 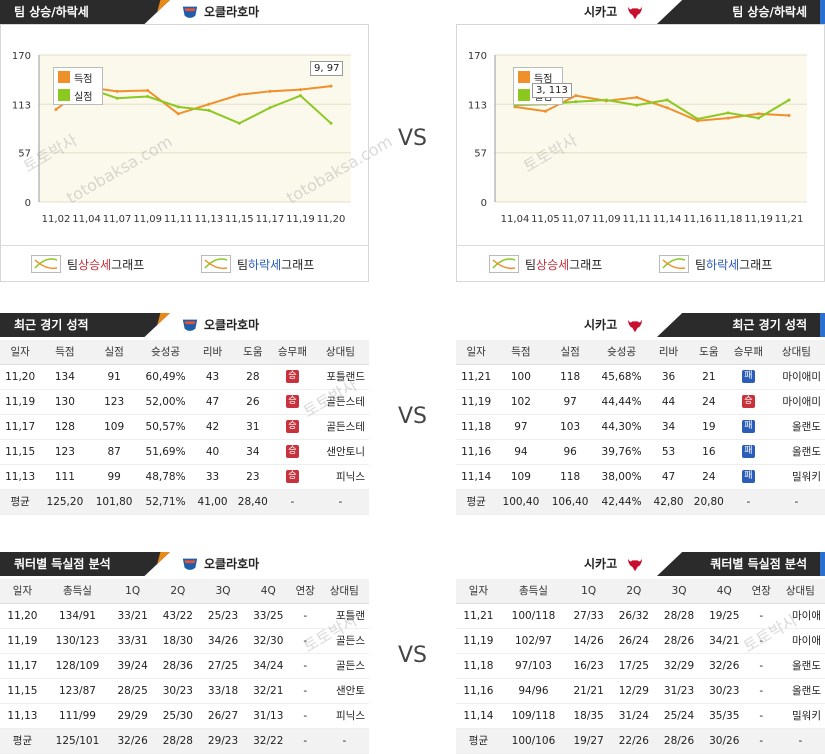 I want to click on right-section-title: 팀 상승/하락세, so click(x=741, y=12).